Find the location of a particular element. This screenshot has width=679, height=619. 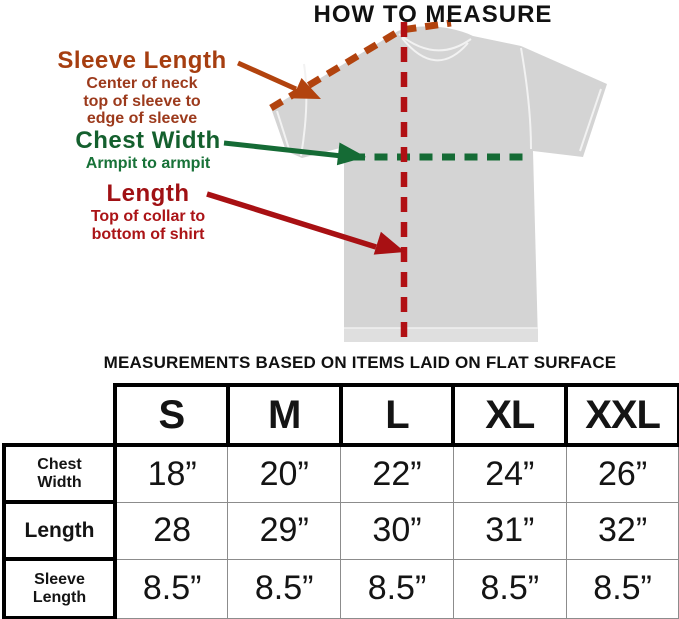

length-annotation: Length Top of collar to bottom of shirt is located at coordinates (148, 211).